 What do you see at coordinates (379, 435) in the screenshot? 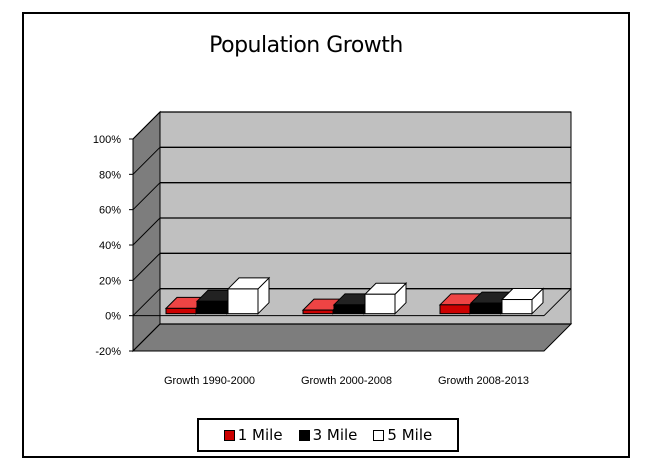
I see `legend-swatch-5-mile` at bounding box center [379, 435].